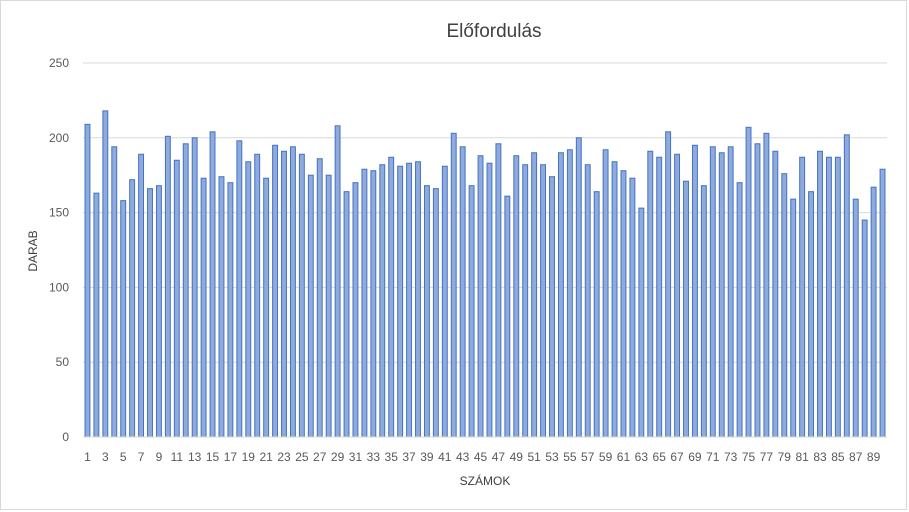 The image size is (909, 512). What do you see at coordinates (856, 457) in the screenshot?
I see `x-tick-label: 87` at bounding box center [856, 457].